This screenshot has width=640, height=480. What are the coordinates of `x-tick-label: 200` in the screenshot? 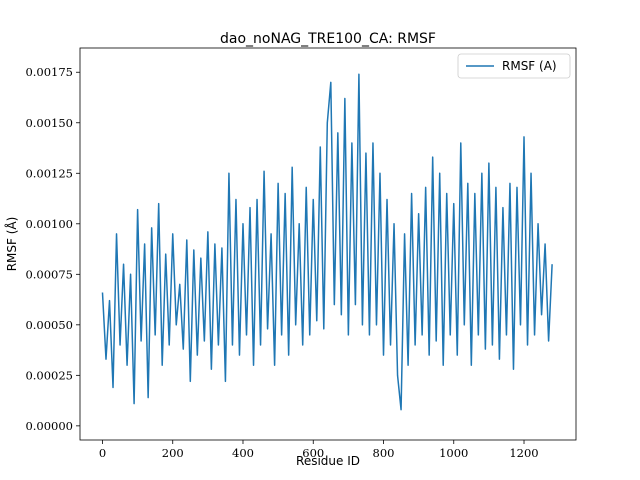 It's located at (173, 453).